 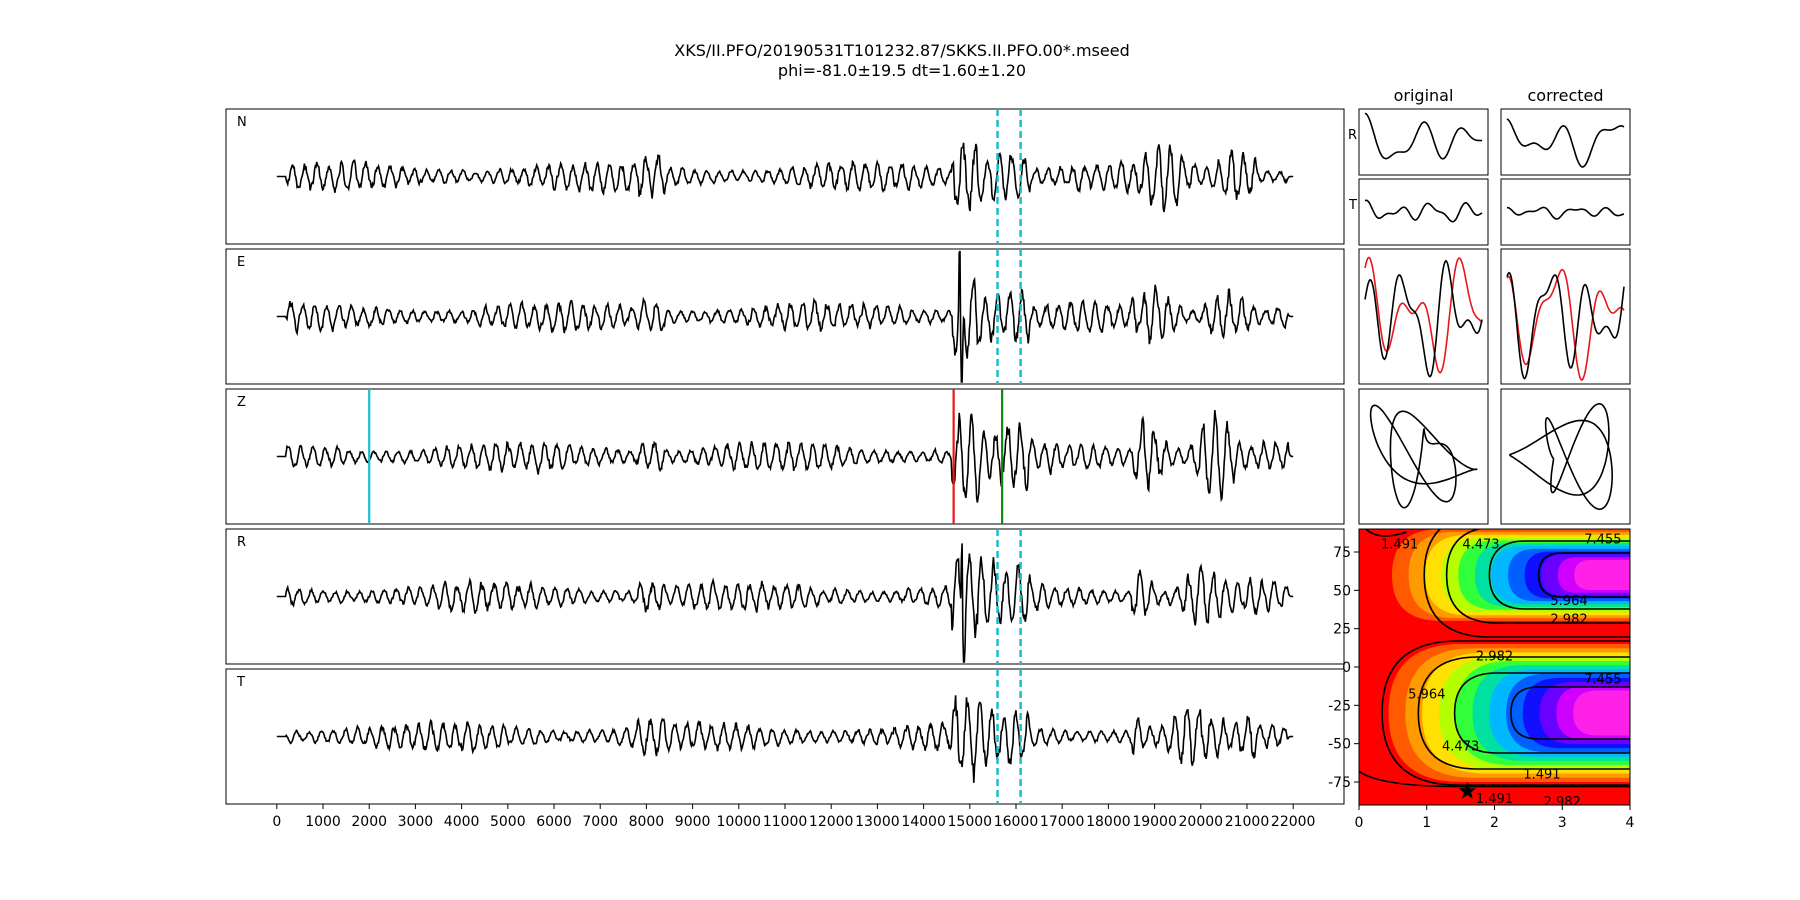 What do you see at coordinates (693, 822) in the screenshot?
I see `x-tick-label: 9000` at bounding box center [693, 822].